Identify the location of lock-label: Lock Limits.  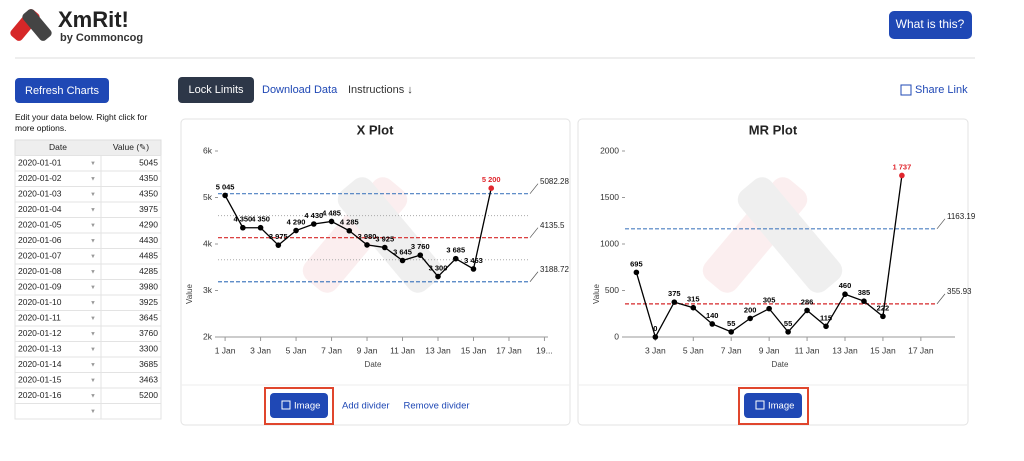
(216, 90).